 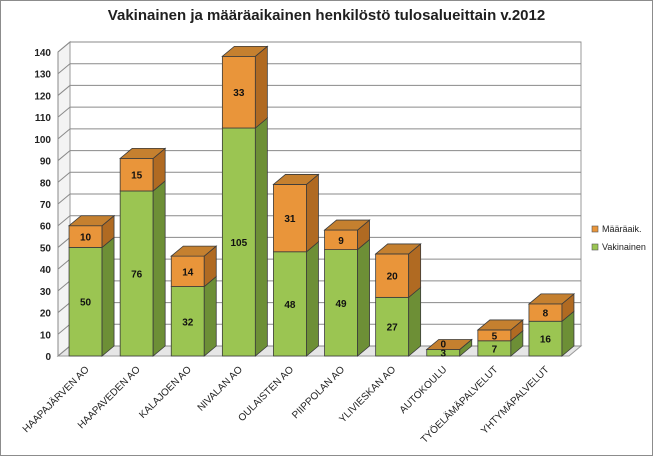 What do you see at coordinates (46, 314) in the screenshot?
I see `y-tick-label: 20` at bounding box center [46, 314].